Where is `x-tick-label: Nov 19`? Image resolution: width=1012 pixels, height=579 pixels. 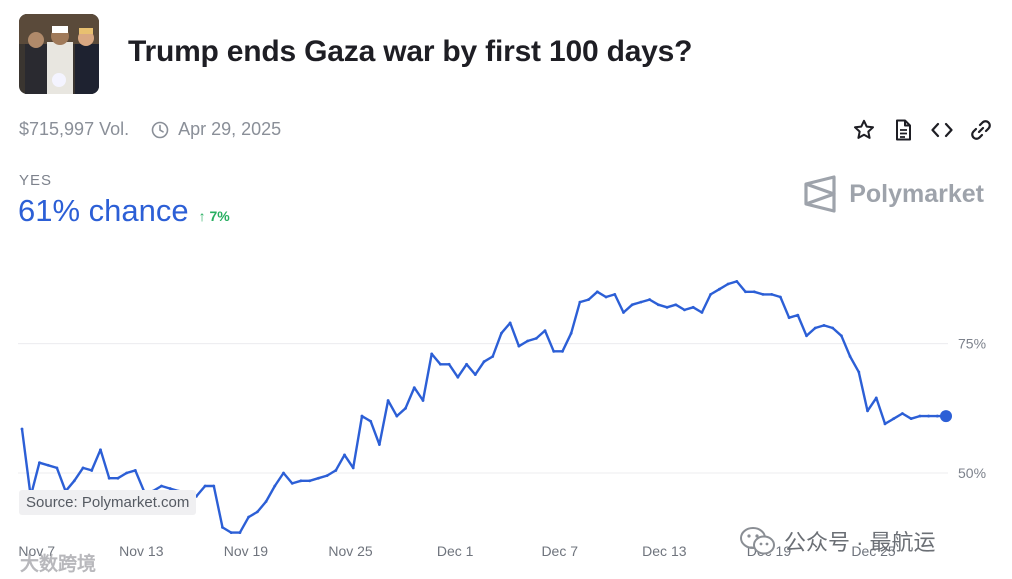 x-tick-label: Nov 19 is located at coordinates (246, 551).